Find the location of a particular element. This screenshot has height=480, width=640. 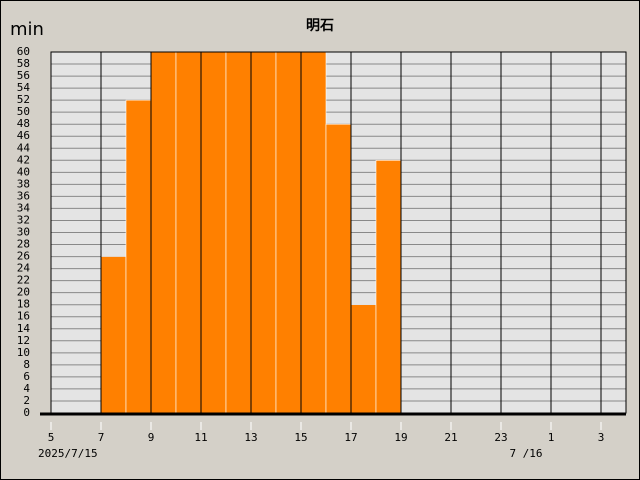

y-tick-label: 24 is located at coordinates (24, 268).